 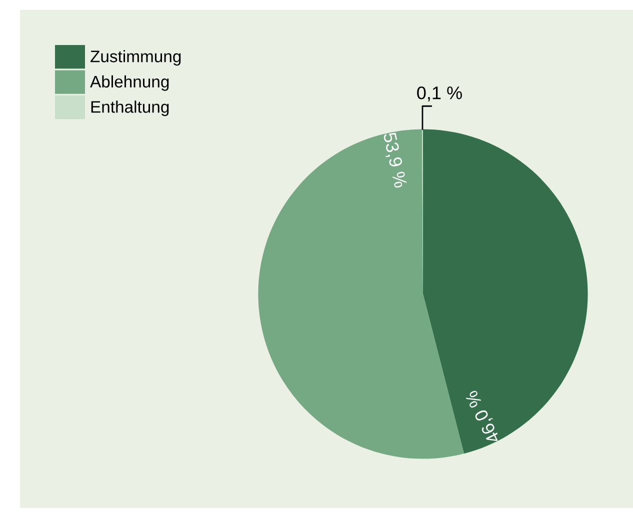 What do you see at coordinates (135, 58) in the screenshot?
I see `legend-label: Zustimmung` at bounding box center [135, 58].